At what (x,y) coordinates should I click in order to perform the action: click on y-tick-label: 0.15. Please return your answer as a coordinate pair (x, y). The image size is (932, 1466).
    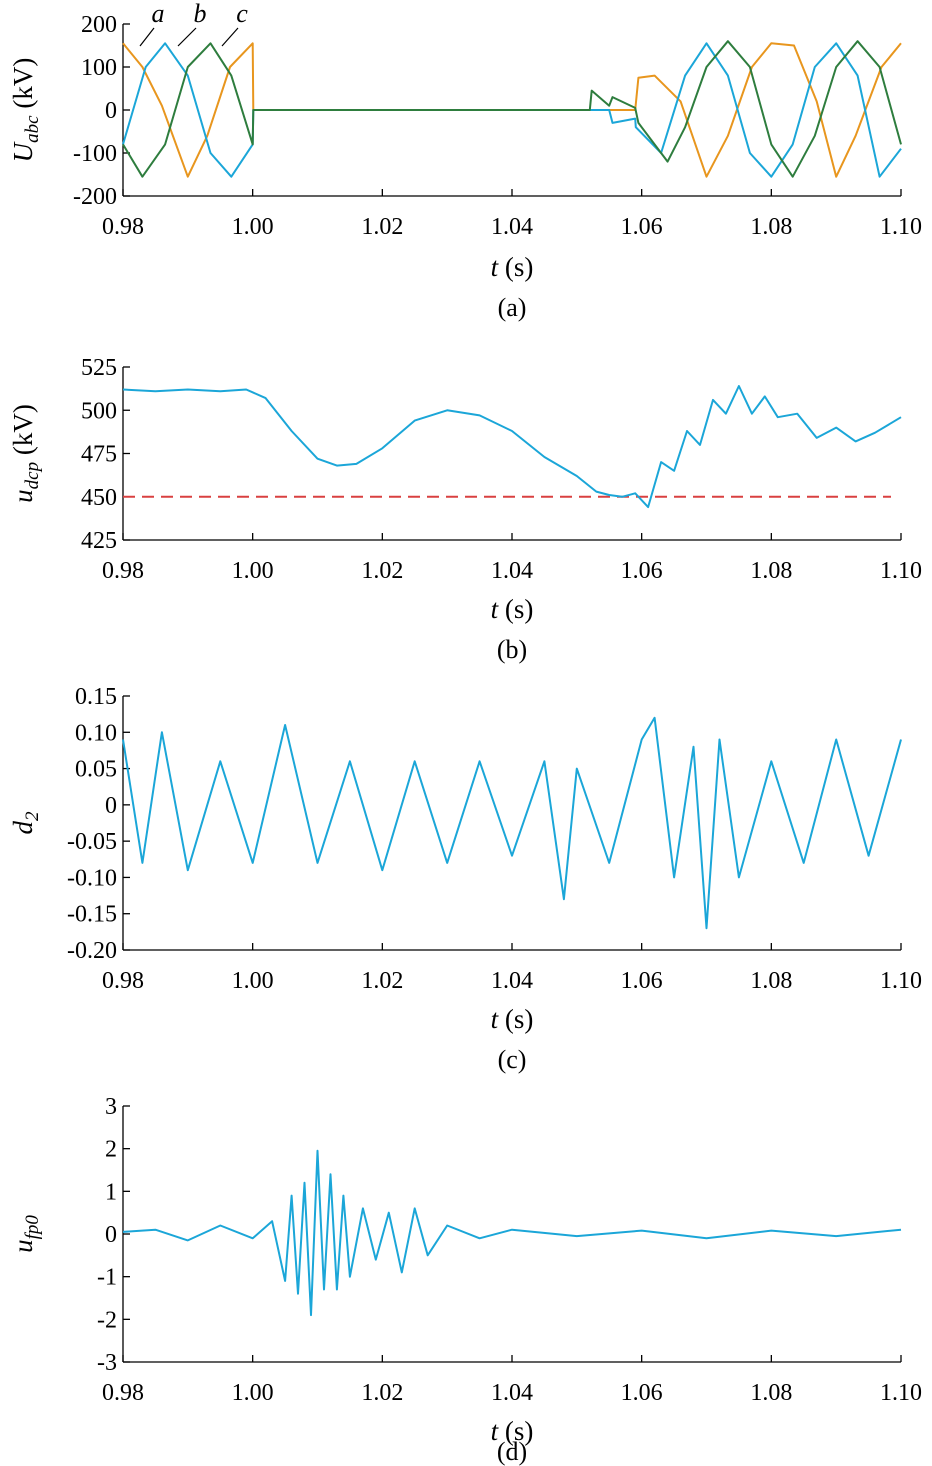
    Looking at the image, I should click on (96, 697).